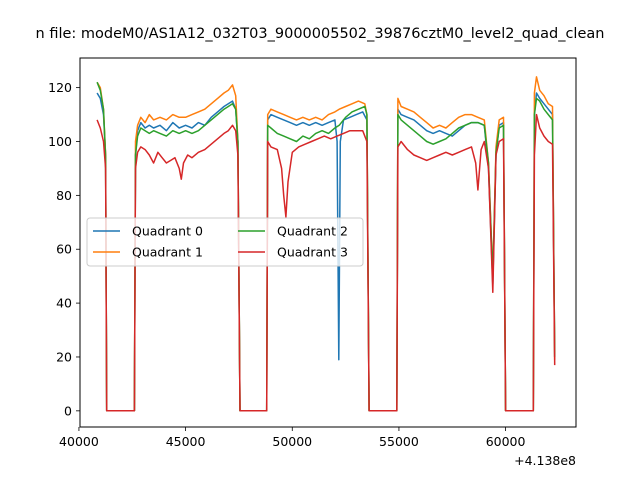 This screenshot has width=640, height=480. What do you see at coordinates (167, 252) in the screenshot?
I see `legend-label-quadrant-1: Quadrant 1` at bounding box center [167, 252].